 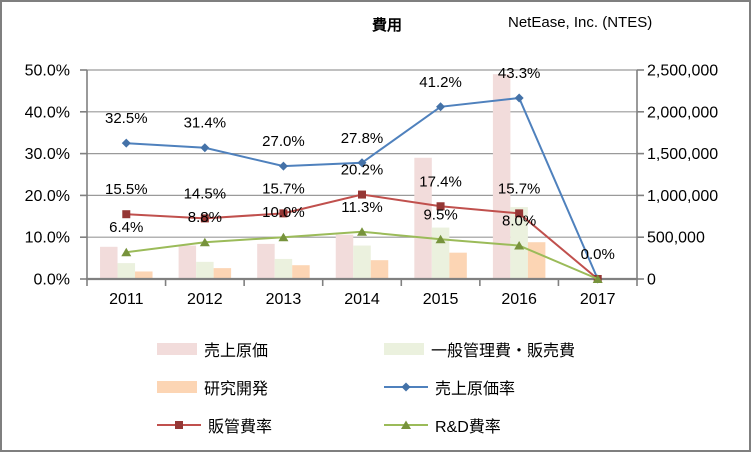 I want to click on x-axis-category-label: 2015, so click(x=441, y=299).